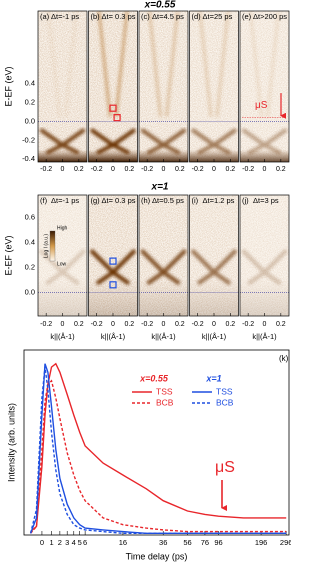  Describe the element at coordinates (67, 542) in the screenshot. I see `x-tick-label: 3` at that location.